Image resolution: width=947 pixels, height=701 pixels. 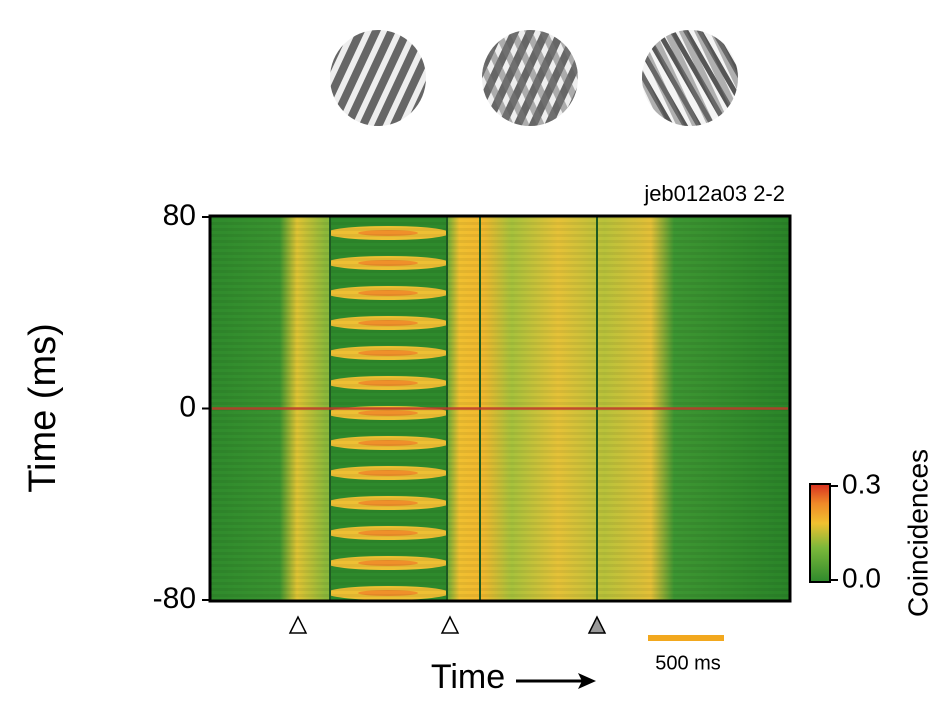 What do you see at coordinates (820, 533) in the screenshot?
I see `colorbar` at bounding box center [820, 533].